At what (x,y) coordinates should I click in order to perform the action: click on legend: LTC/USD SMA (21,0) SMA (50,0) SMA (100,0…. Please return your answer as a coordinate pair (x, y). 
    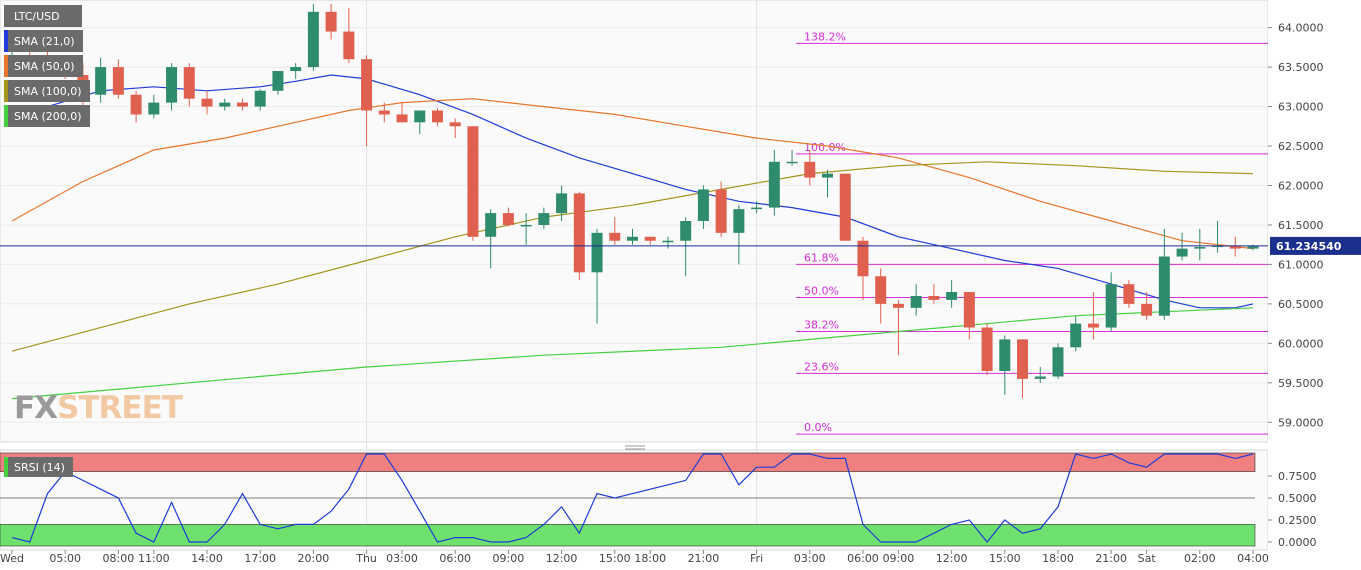
    Looking at the image, I should click on (47, 67).